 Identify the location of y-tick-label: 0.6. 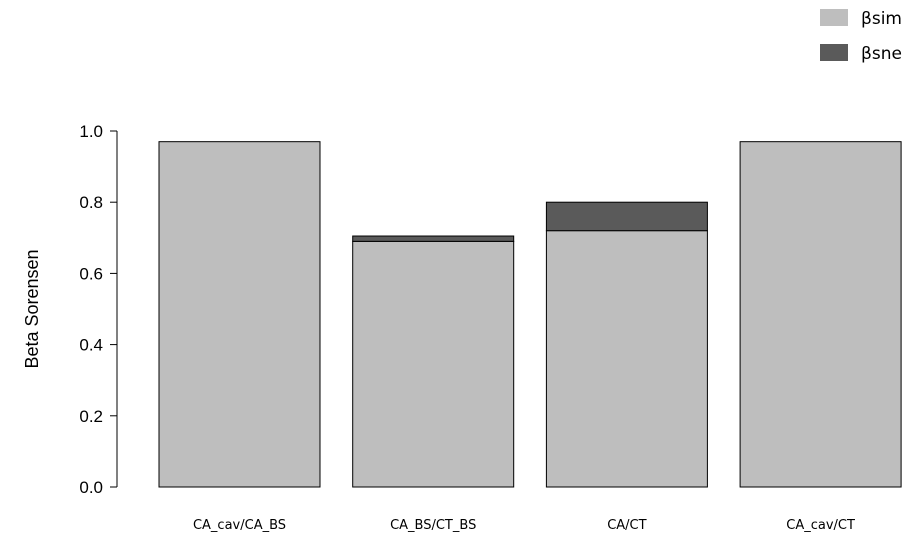
(91, 273).